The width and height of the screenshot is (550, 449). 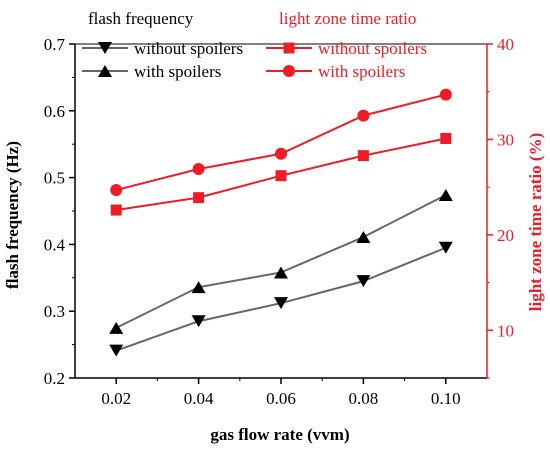 I want to click on left-y-tick-label: 0.7, so click(x=55, y=44).